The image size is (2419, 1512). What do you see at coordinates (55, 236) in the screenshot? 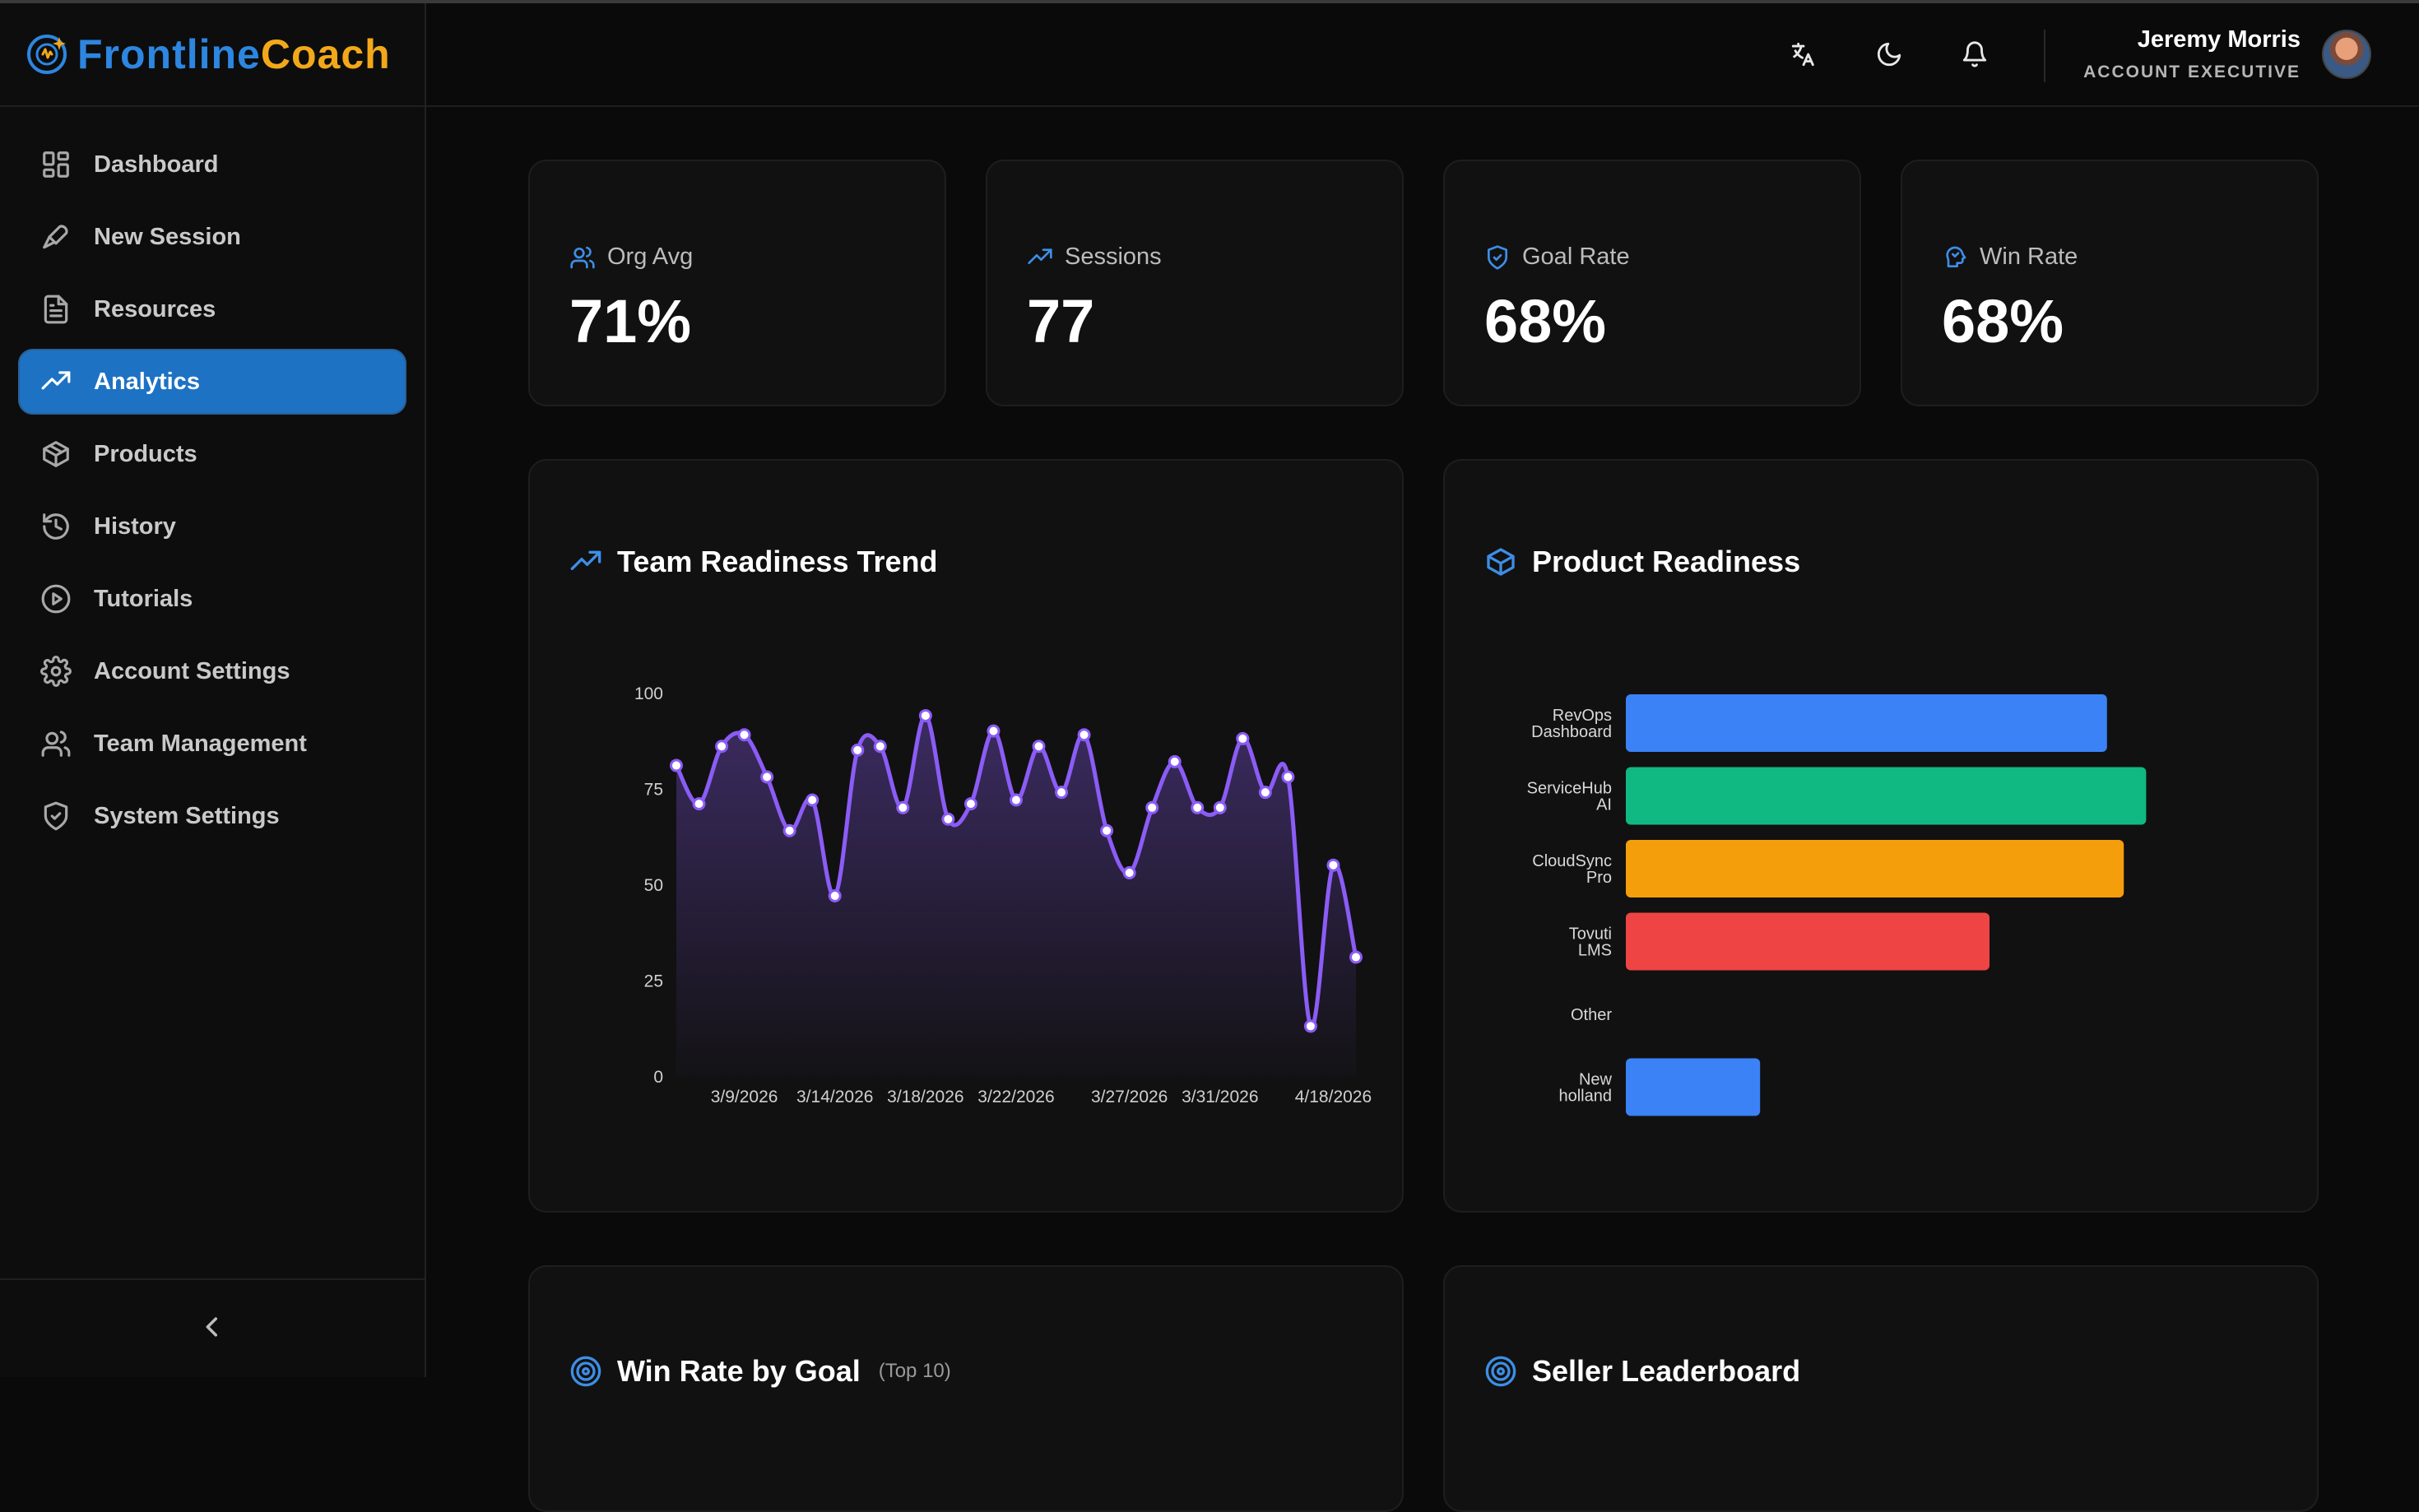
I see `microphone-icon` at bounding box center [55, 236].